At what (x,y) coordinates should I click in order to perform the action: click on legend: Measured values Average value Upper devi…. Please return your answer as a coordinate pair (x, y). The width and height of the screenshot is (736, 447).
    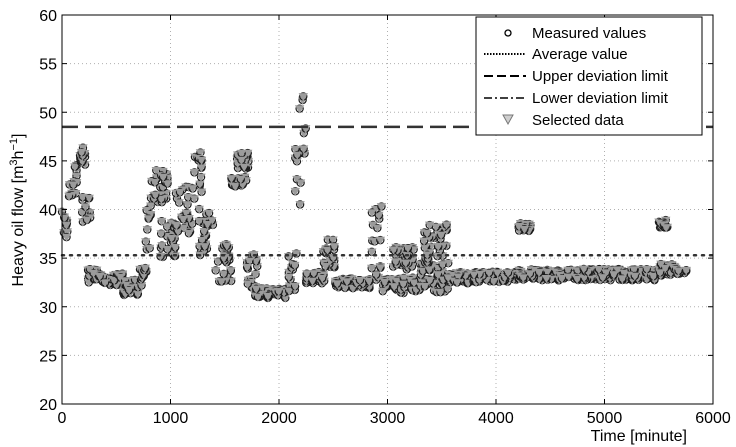
    Looking at the image, I should click on (589, 76).